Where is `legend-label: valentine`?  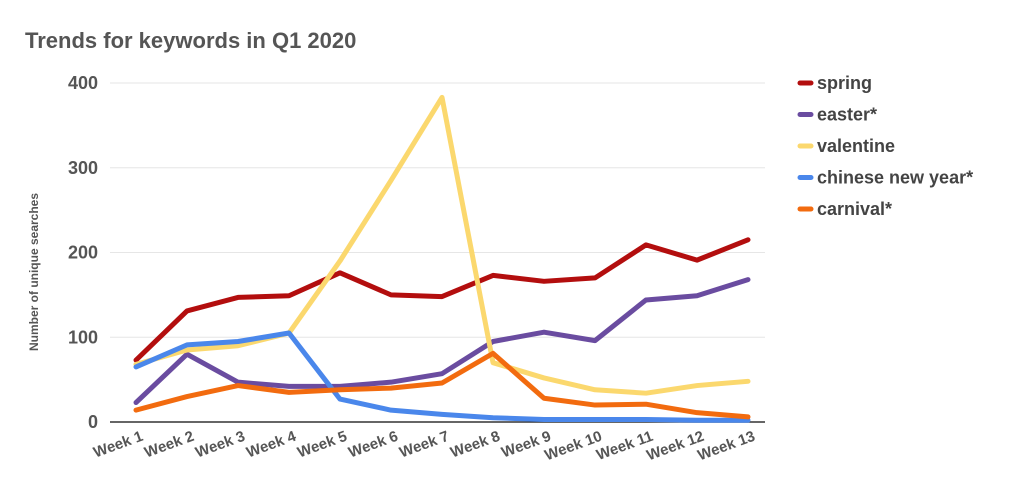
legend-label: valentine is located at coordinates (856, 146).